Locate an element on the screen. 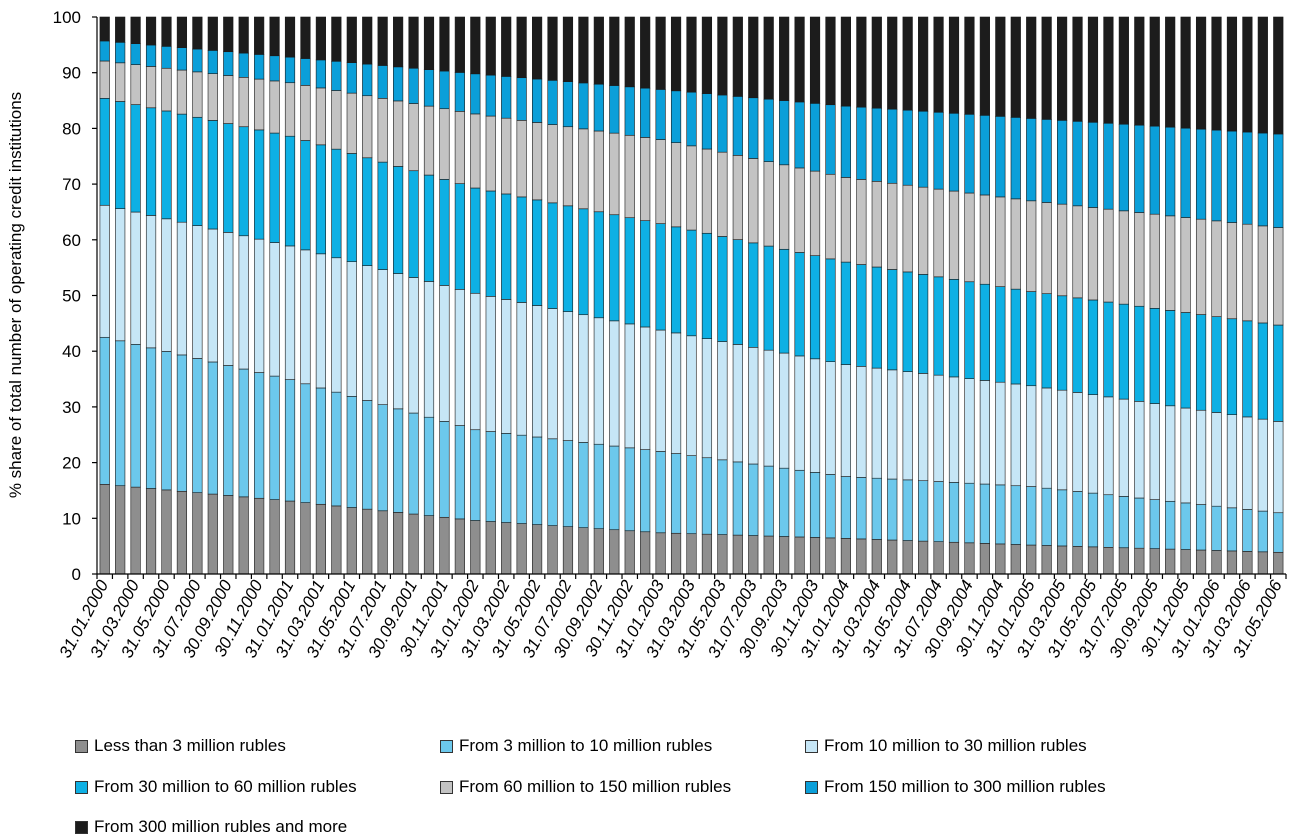 This screenshot has width=1298, height=837. legend-swatch is located at coordinates (81, 787).